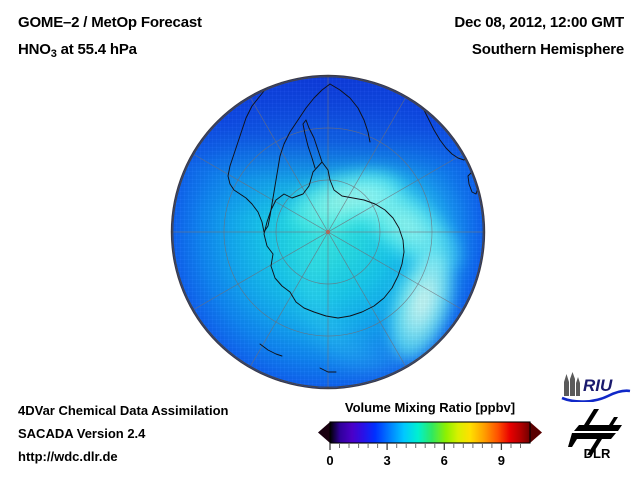 The height and width of the screenshot is (480, 640). What do you see at coordinates (334, 240) in the screenshot?
I see `coastline-antarctica` at bounding box center [334, 240].